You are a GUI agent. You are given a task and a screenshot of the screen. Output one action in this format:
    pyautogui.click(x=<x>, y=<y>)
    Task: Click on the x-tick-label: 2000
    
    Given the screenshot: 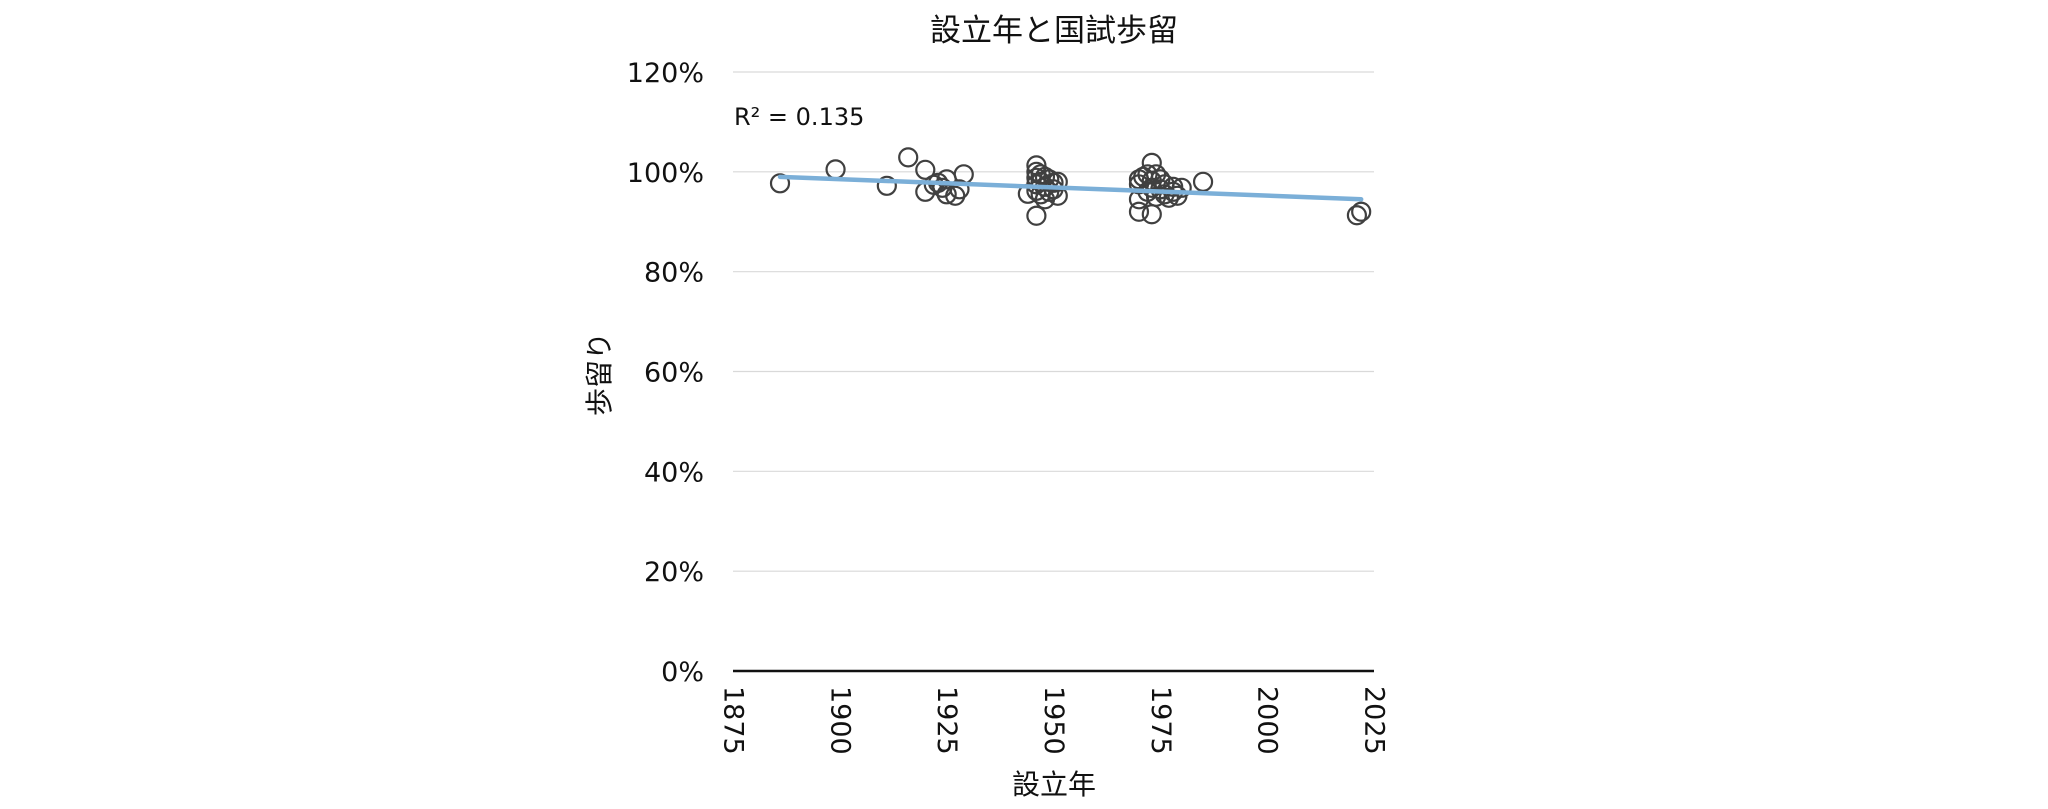 What is the action you would take?
    pyautogui.click(x=1267, y=720)
    